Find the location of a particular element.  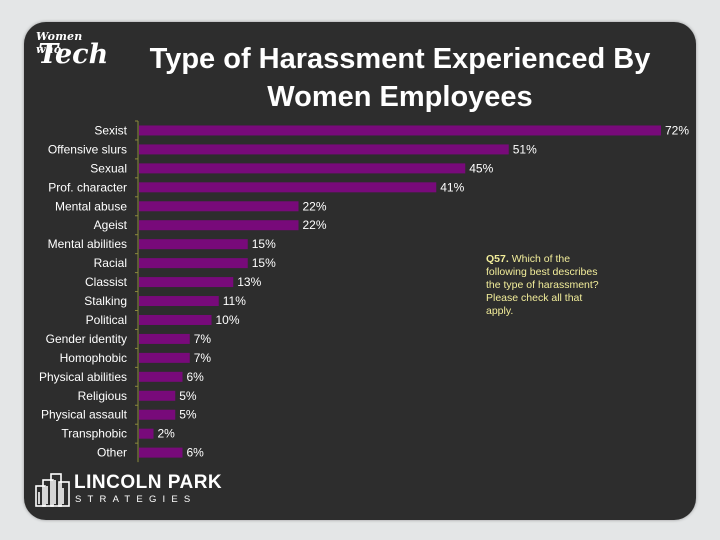

category-label: Physical abilities is located at coordinates (83, 377).